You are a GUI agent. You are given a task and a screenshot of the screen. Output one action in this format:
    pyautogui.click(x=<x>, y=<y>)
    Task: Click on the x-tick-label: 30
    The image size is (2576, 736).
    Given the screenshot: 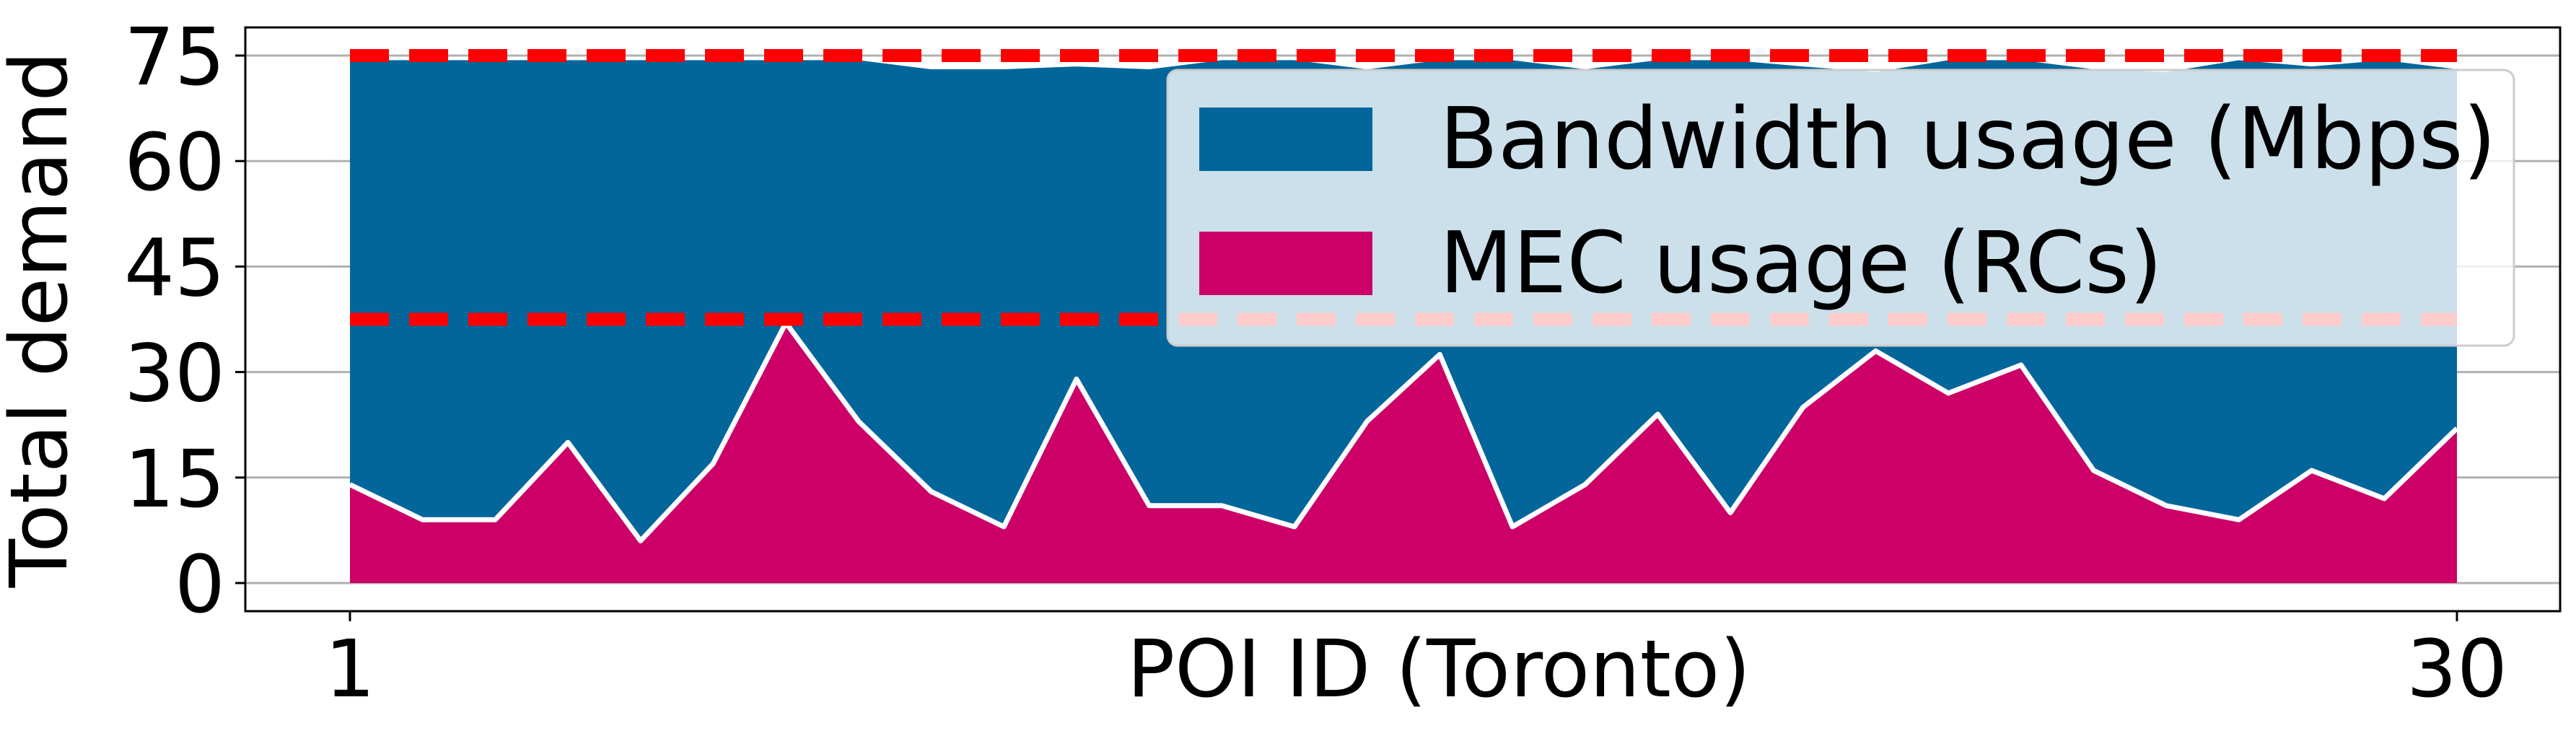 What is the action you would take?
    pyautogui.click(x=2456, y=669)
    